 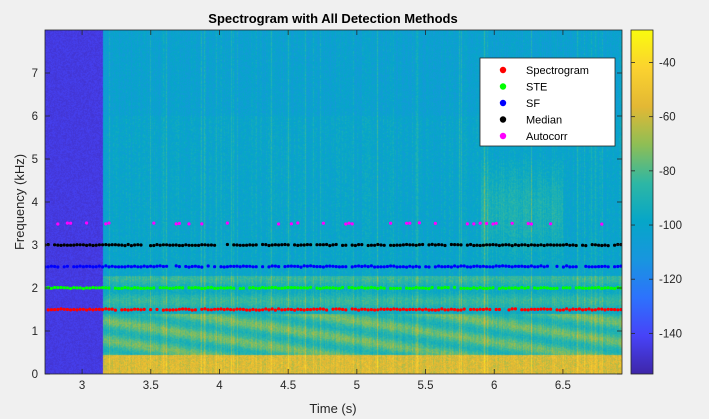 What do you see at coordinates (667, 118) in the screenshot?
I see `colorbar-tick-label: -60` at bounding box center [667, 118].